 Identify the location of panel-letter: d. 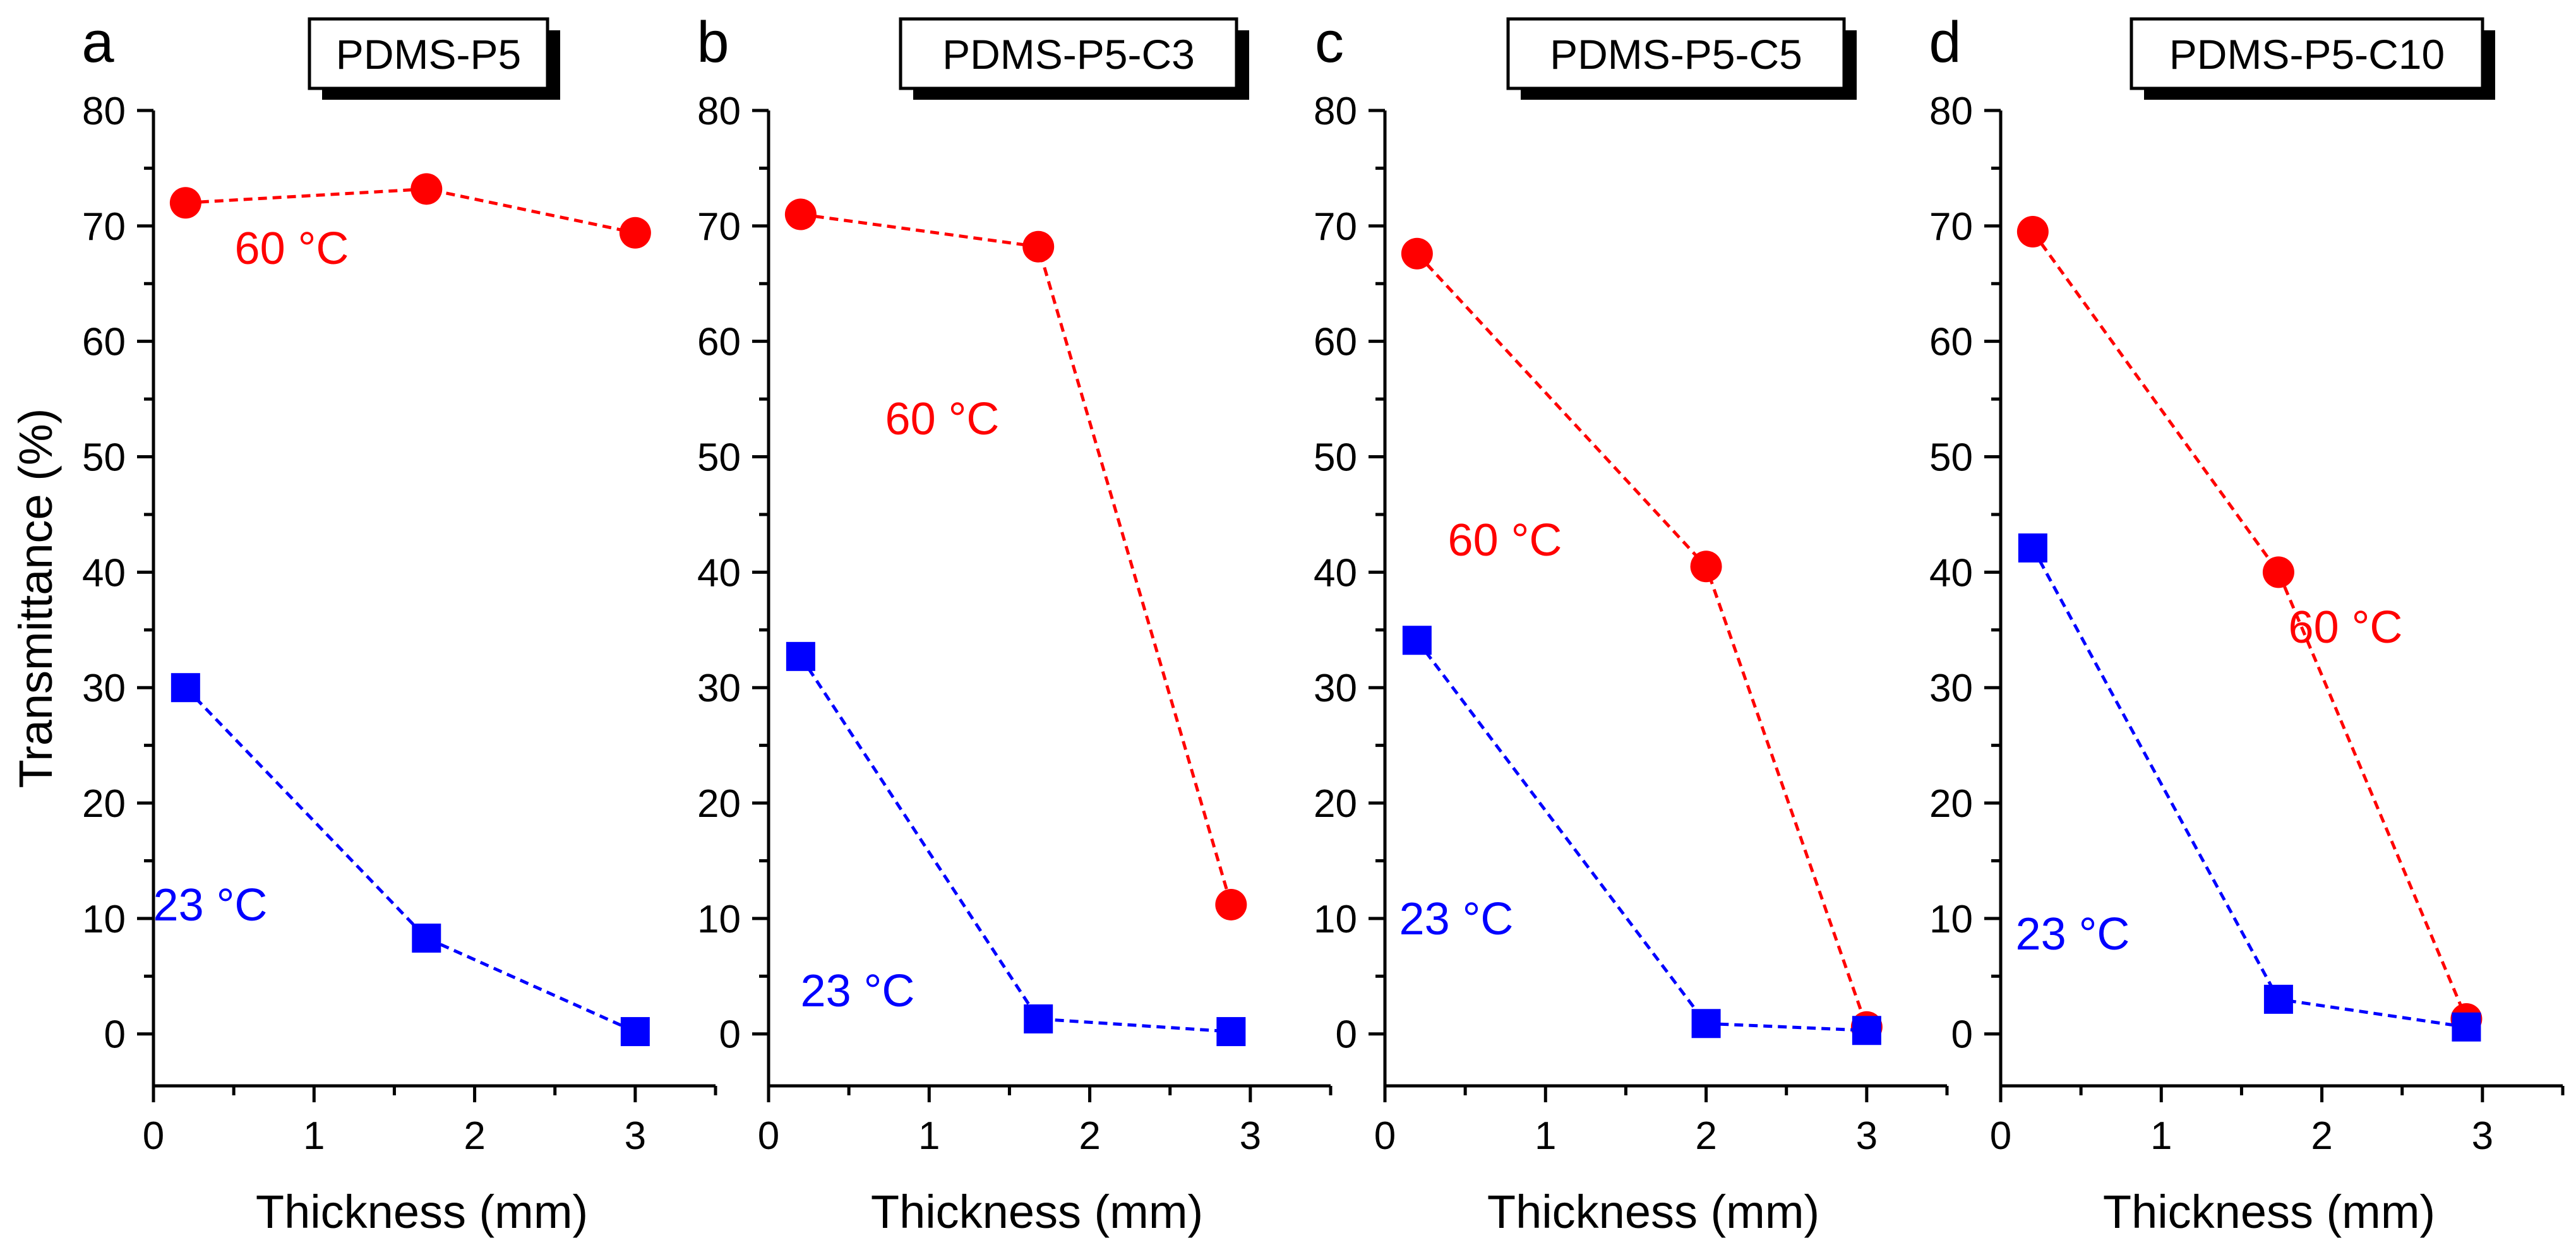
(1945, 42).